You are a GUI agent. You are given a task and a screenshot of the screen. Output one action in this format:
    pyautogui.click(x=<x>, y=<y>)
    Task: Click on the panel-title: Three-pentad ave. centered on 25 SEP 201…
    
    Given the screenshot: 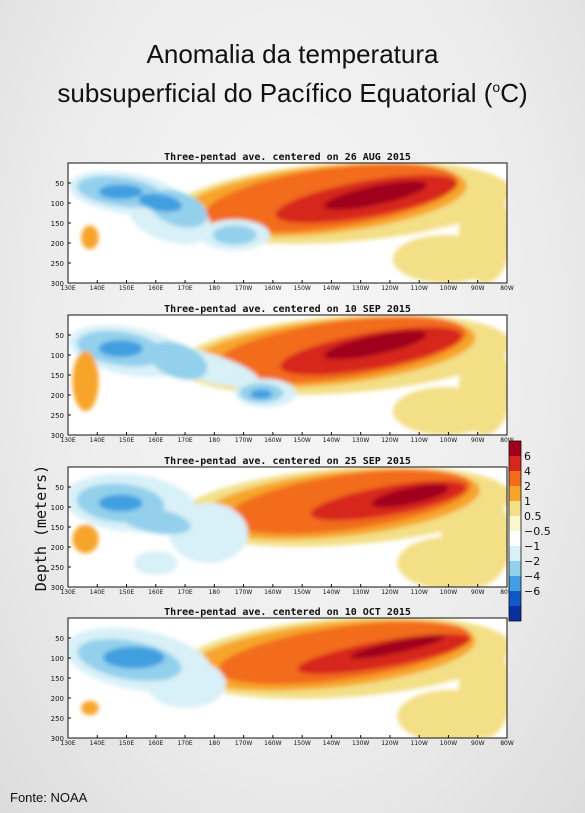 What is the action you would take?
    pyautogui.click(x=287, y=461)
    